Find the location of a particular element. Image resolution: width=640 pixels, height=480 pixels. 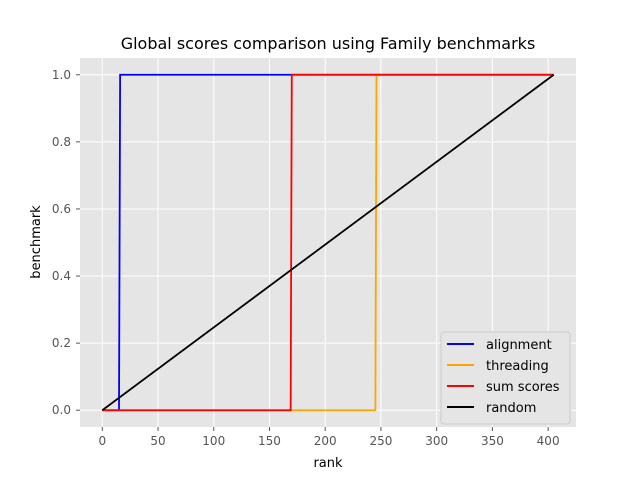

legend-label: threading is located at coordinates (517, 366).